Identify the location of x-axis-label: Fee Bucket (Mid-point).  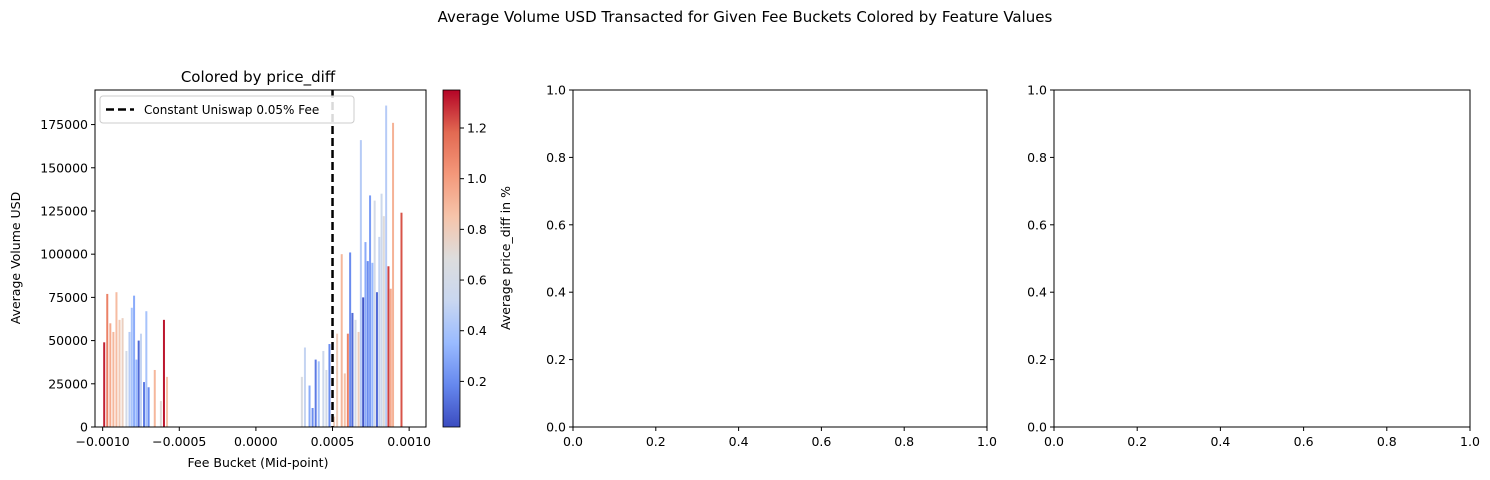
(258, 462).